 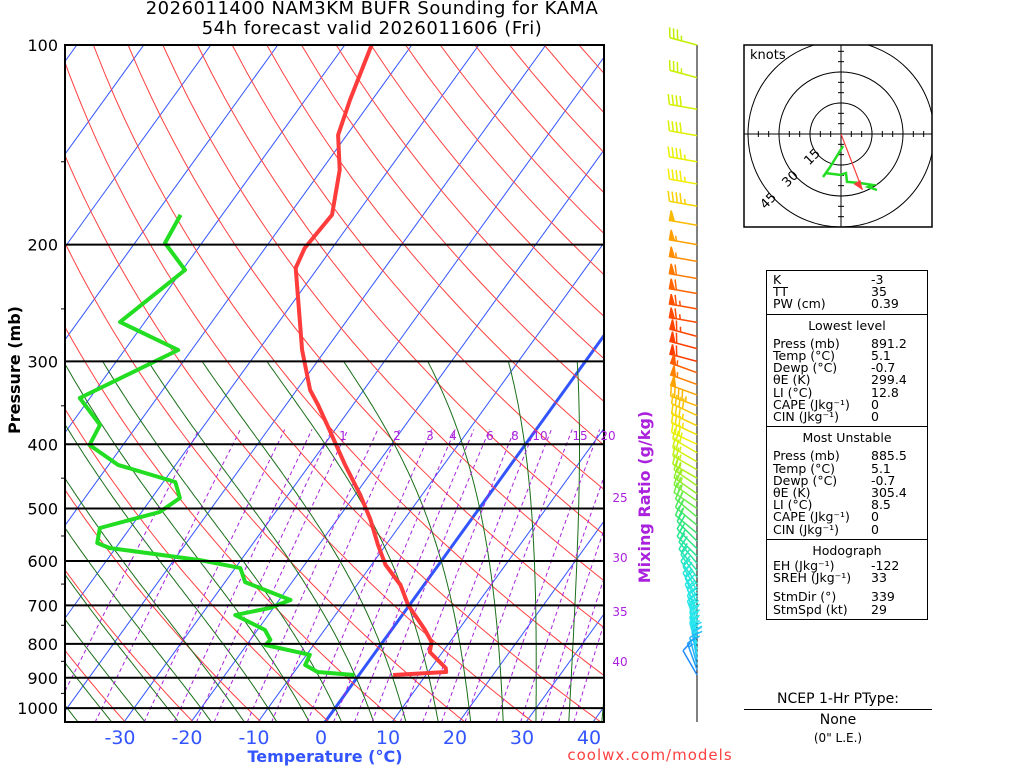 I want to click on mixing-ratio-axis-label: Mixing Ratio (g/kg), so click(x=644, y=497).